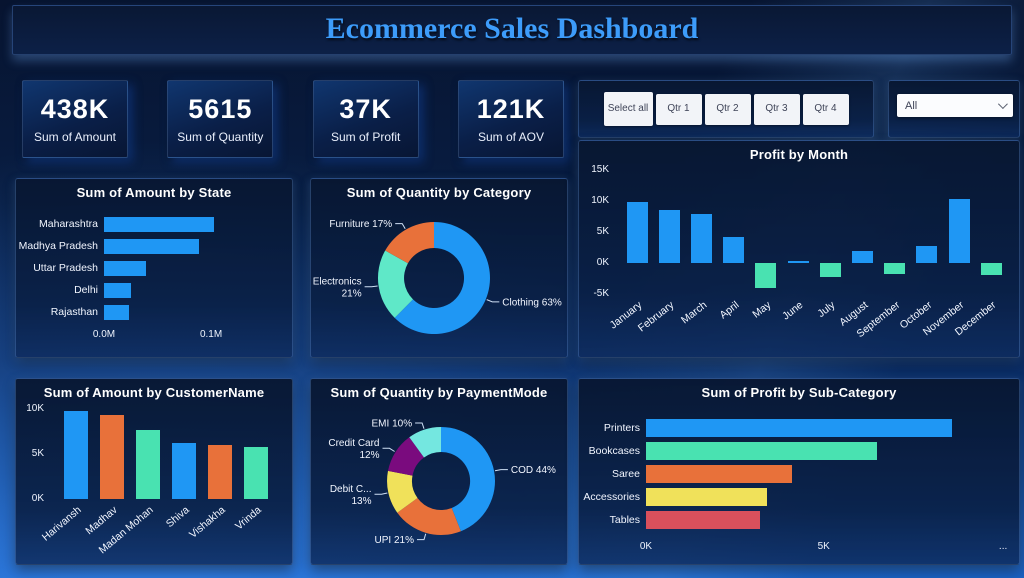  I want to click on bar-uttar-pradesh, so click(125, 268).